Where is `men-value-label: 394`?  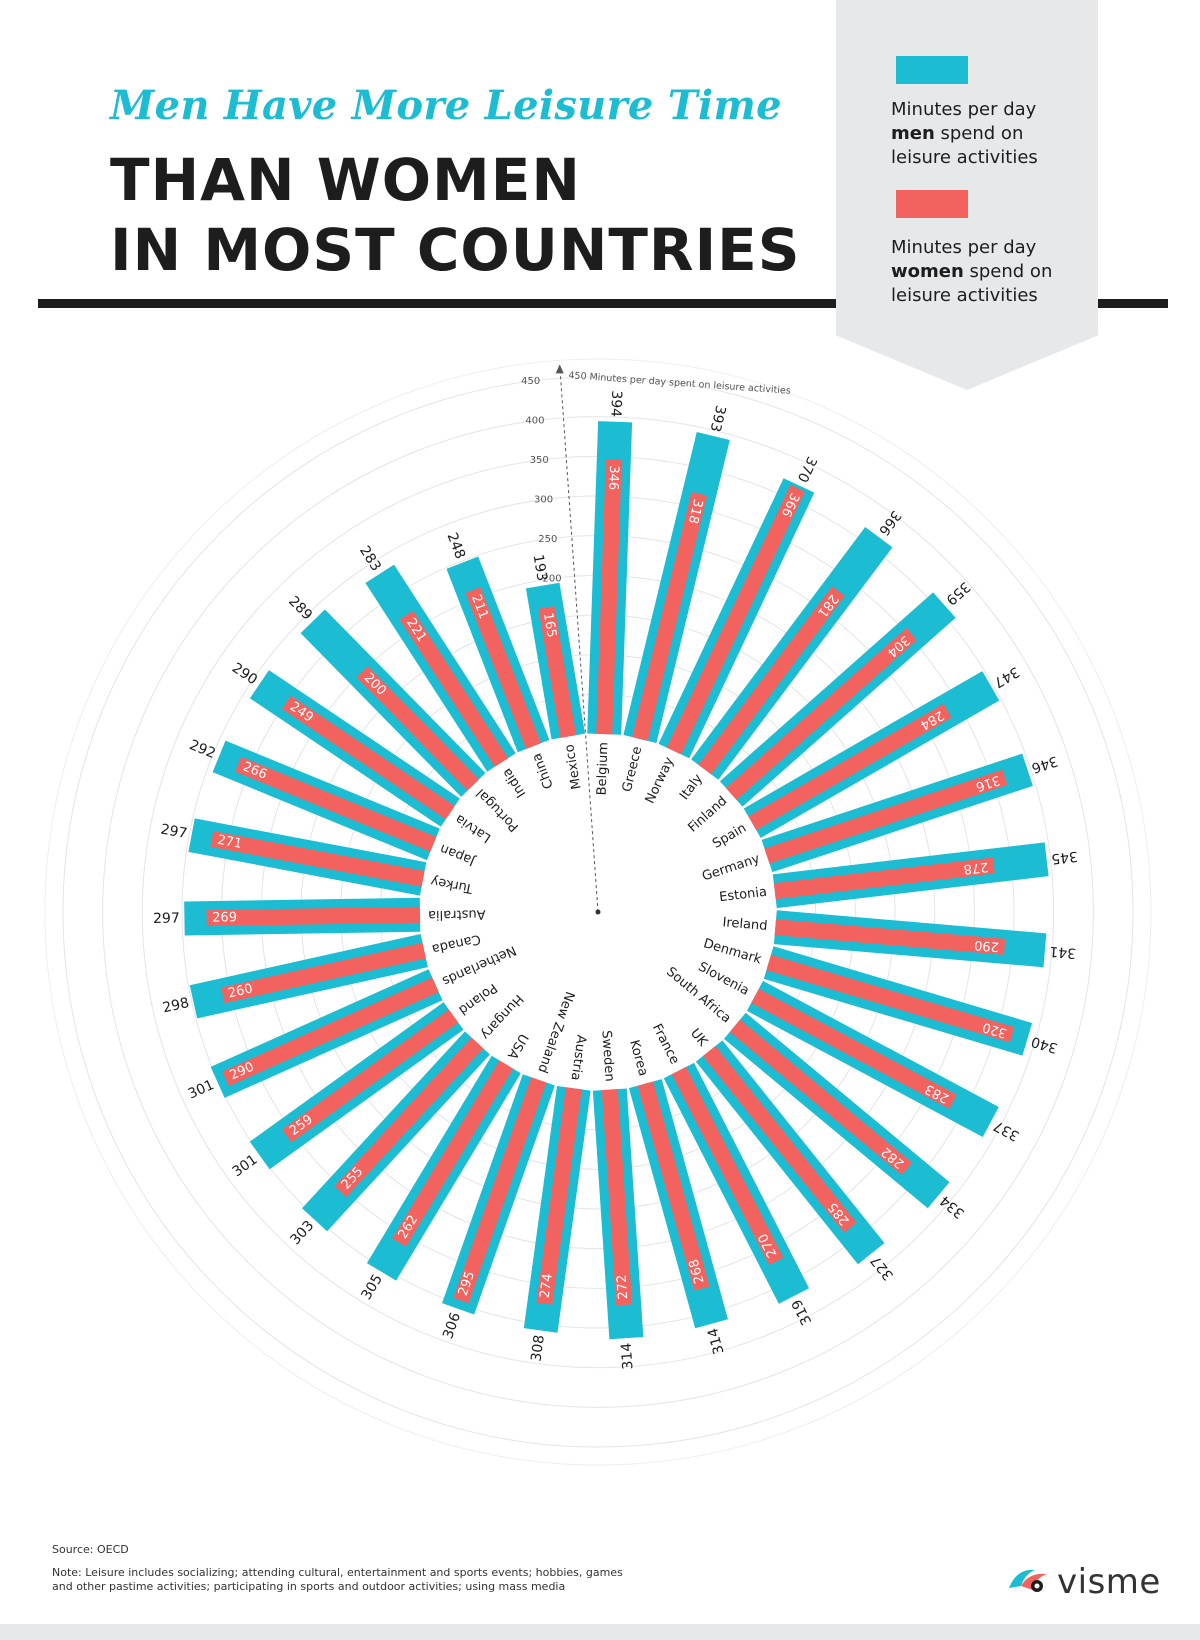
men-value-label: 394 is located at coordinates (615, 403).